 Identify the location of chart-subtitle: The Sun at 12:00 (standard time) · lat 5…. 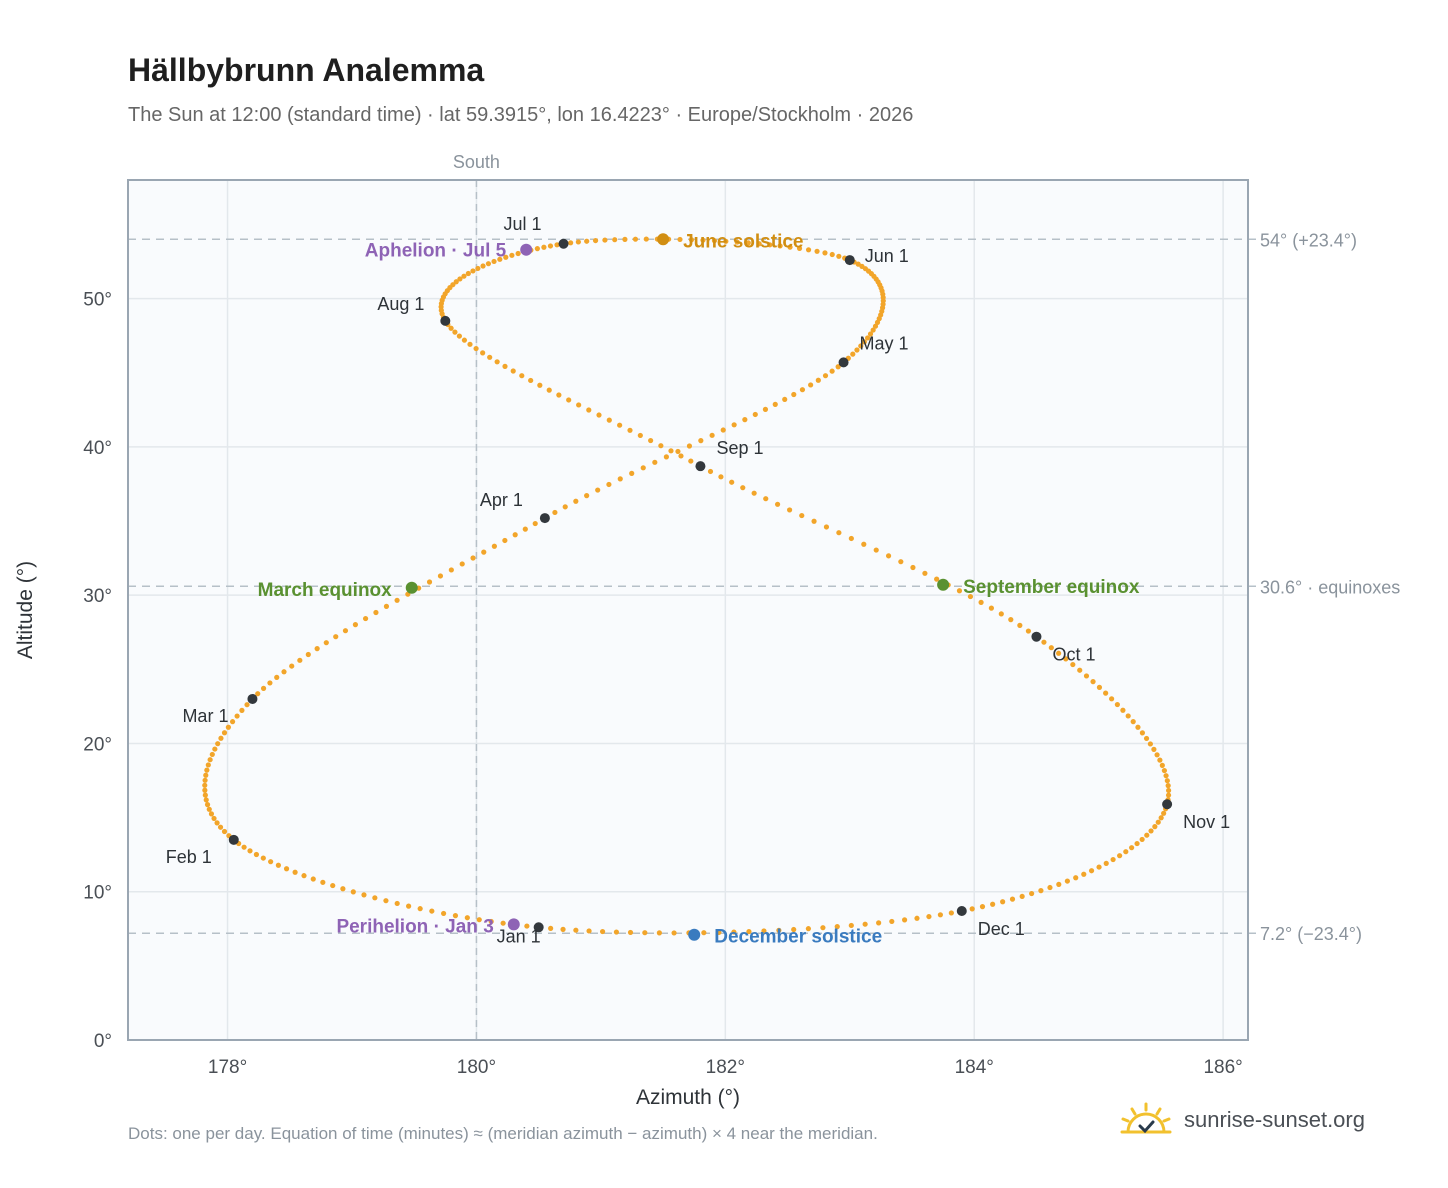
(521, 115).